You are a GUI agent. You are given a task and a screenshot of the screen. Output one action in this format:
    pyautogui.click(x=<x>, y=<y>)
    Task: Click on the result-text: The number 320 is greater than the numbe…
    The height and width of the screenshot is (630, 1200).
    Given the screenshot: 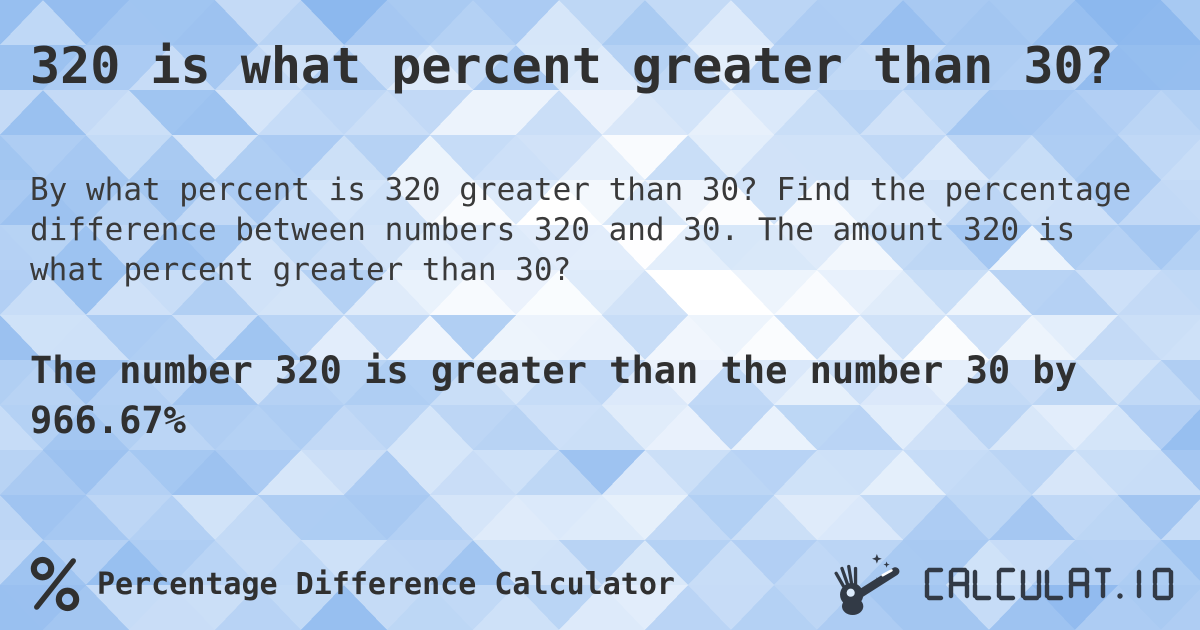 What is the action you would take?
    pyautogui.click(x=553, y=395)
    